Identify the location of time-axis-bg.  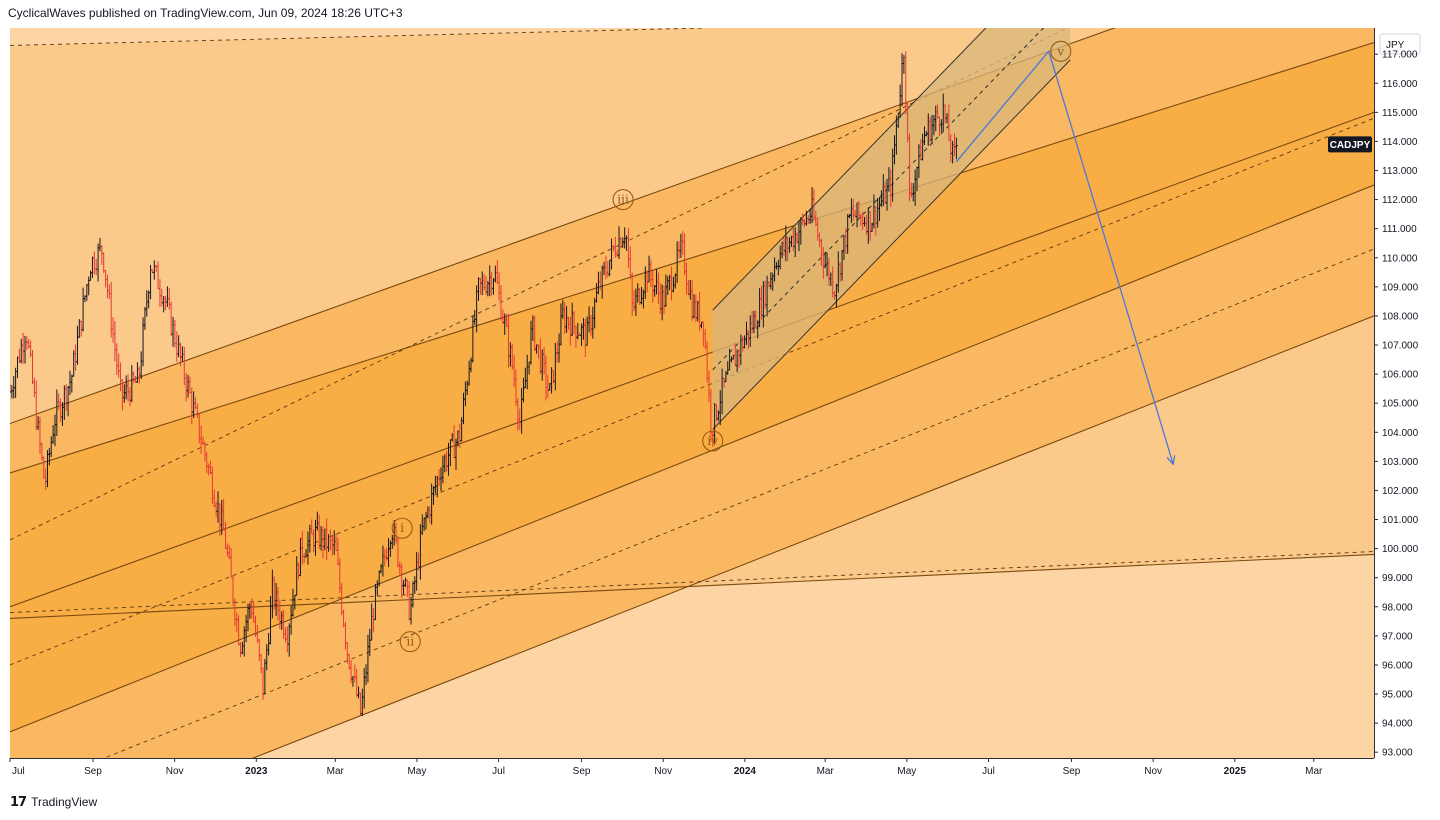
(720, 774).